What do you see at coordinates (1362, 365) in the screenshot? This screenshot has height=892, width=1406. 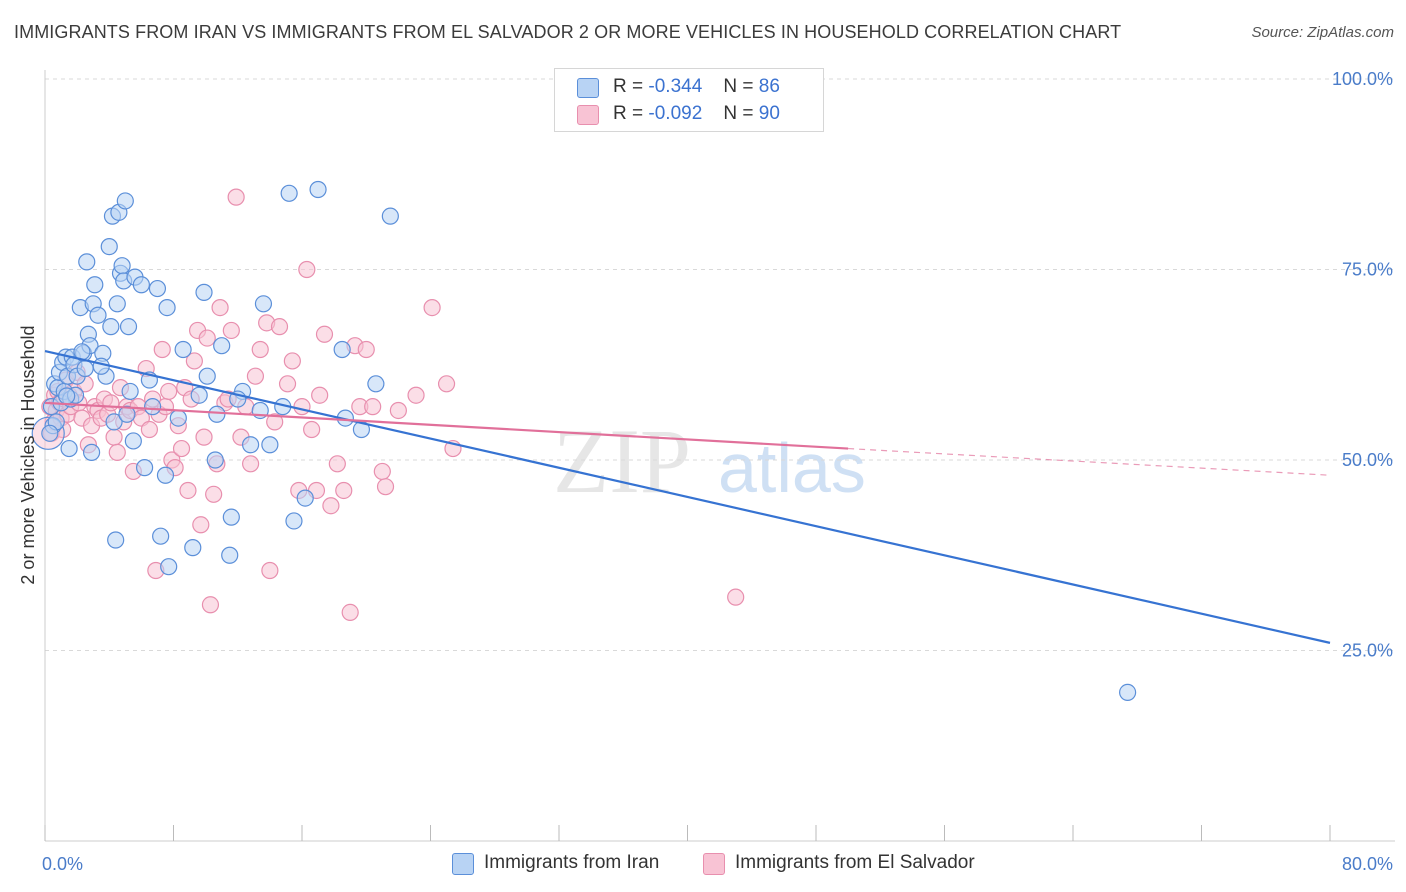 I see `y-tick-labels: 25.0% 50.0% 75.0% 100.0%` at bounding box center [1362, 365].